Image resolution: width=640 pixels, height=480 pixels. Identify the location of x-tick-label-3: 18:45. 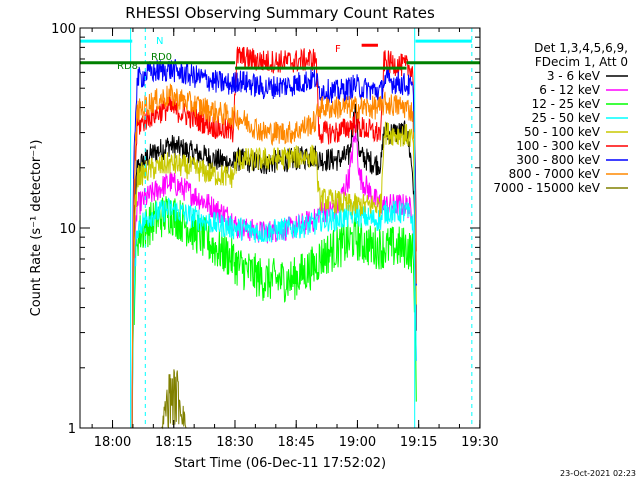
(295, 442).